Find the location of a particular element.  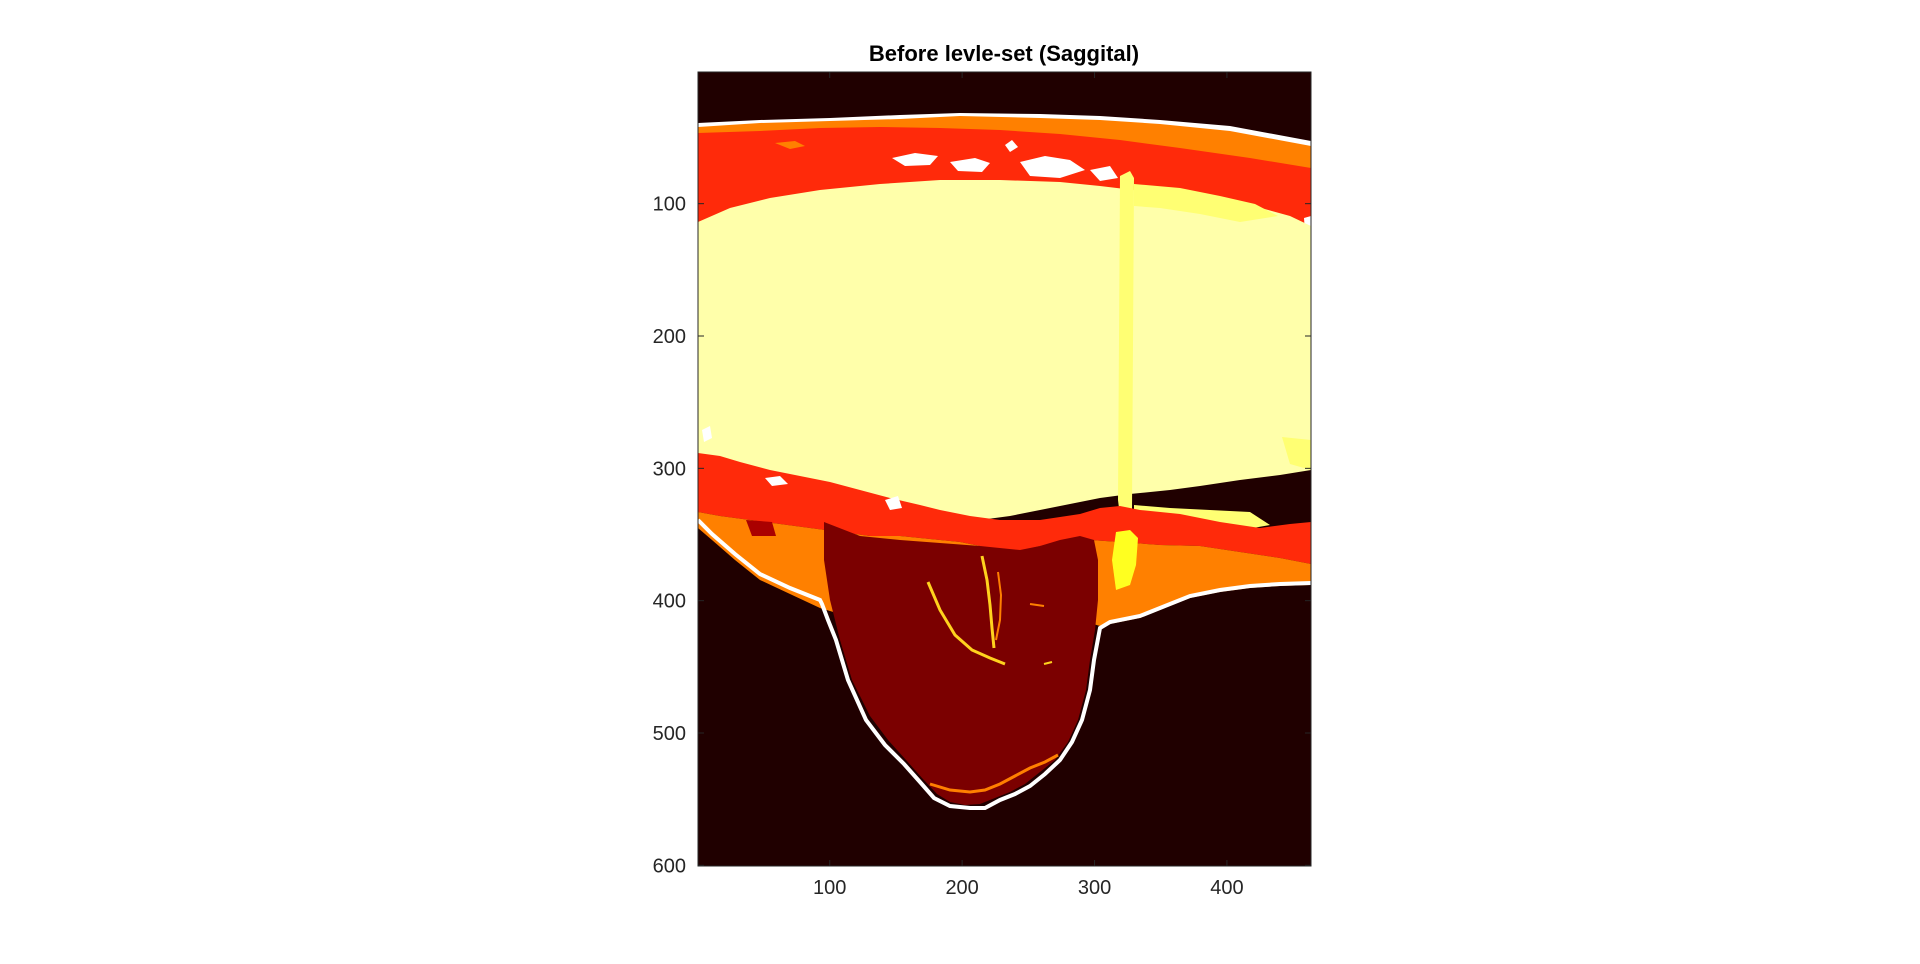

chart-title: Before levle-set (Saggital) is located at coordinates (1004, 53).